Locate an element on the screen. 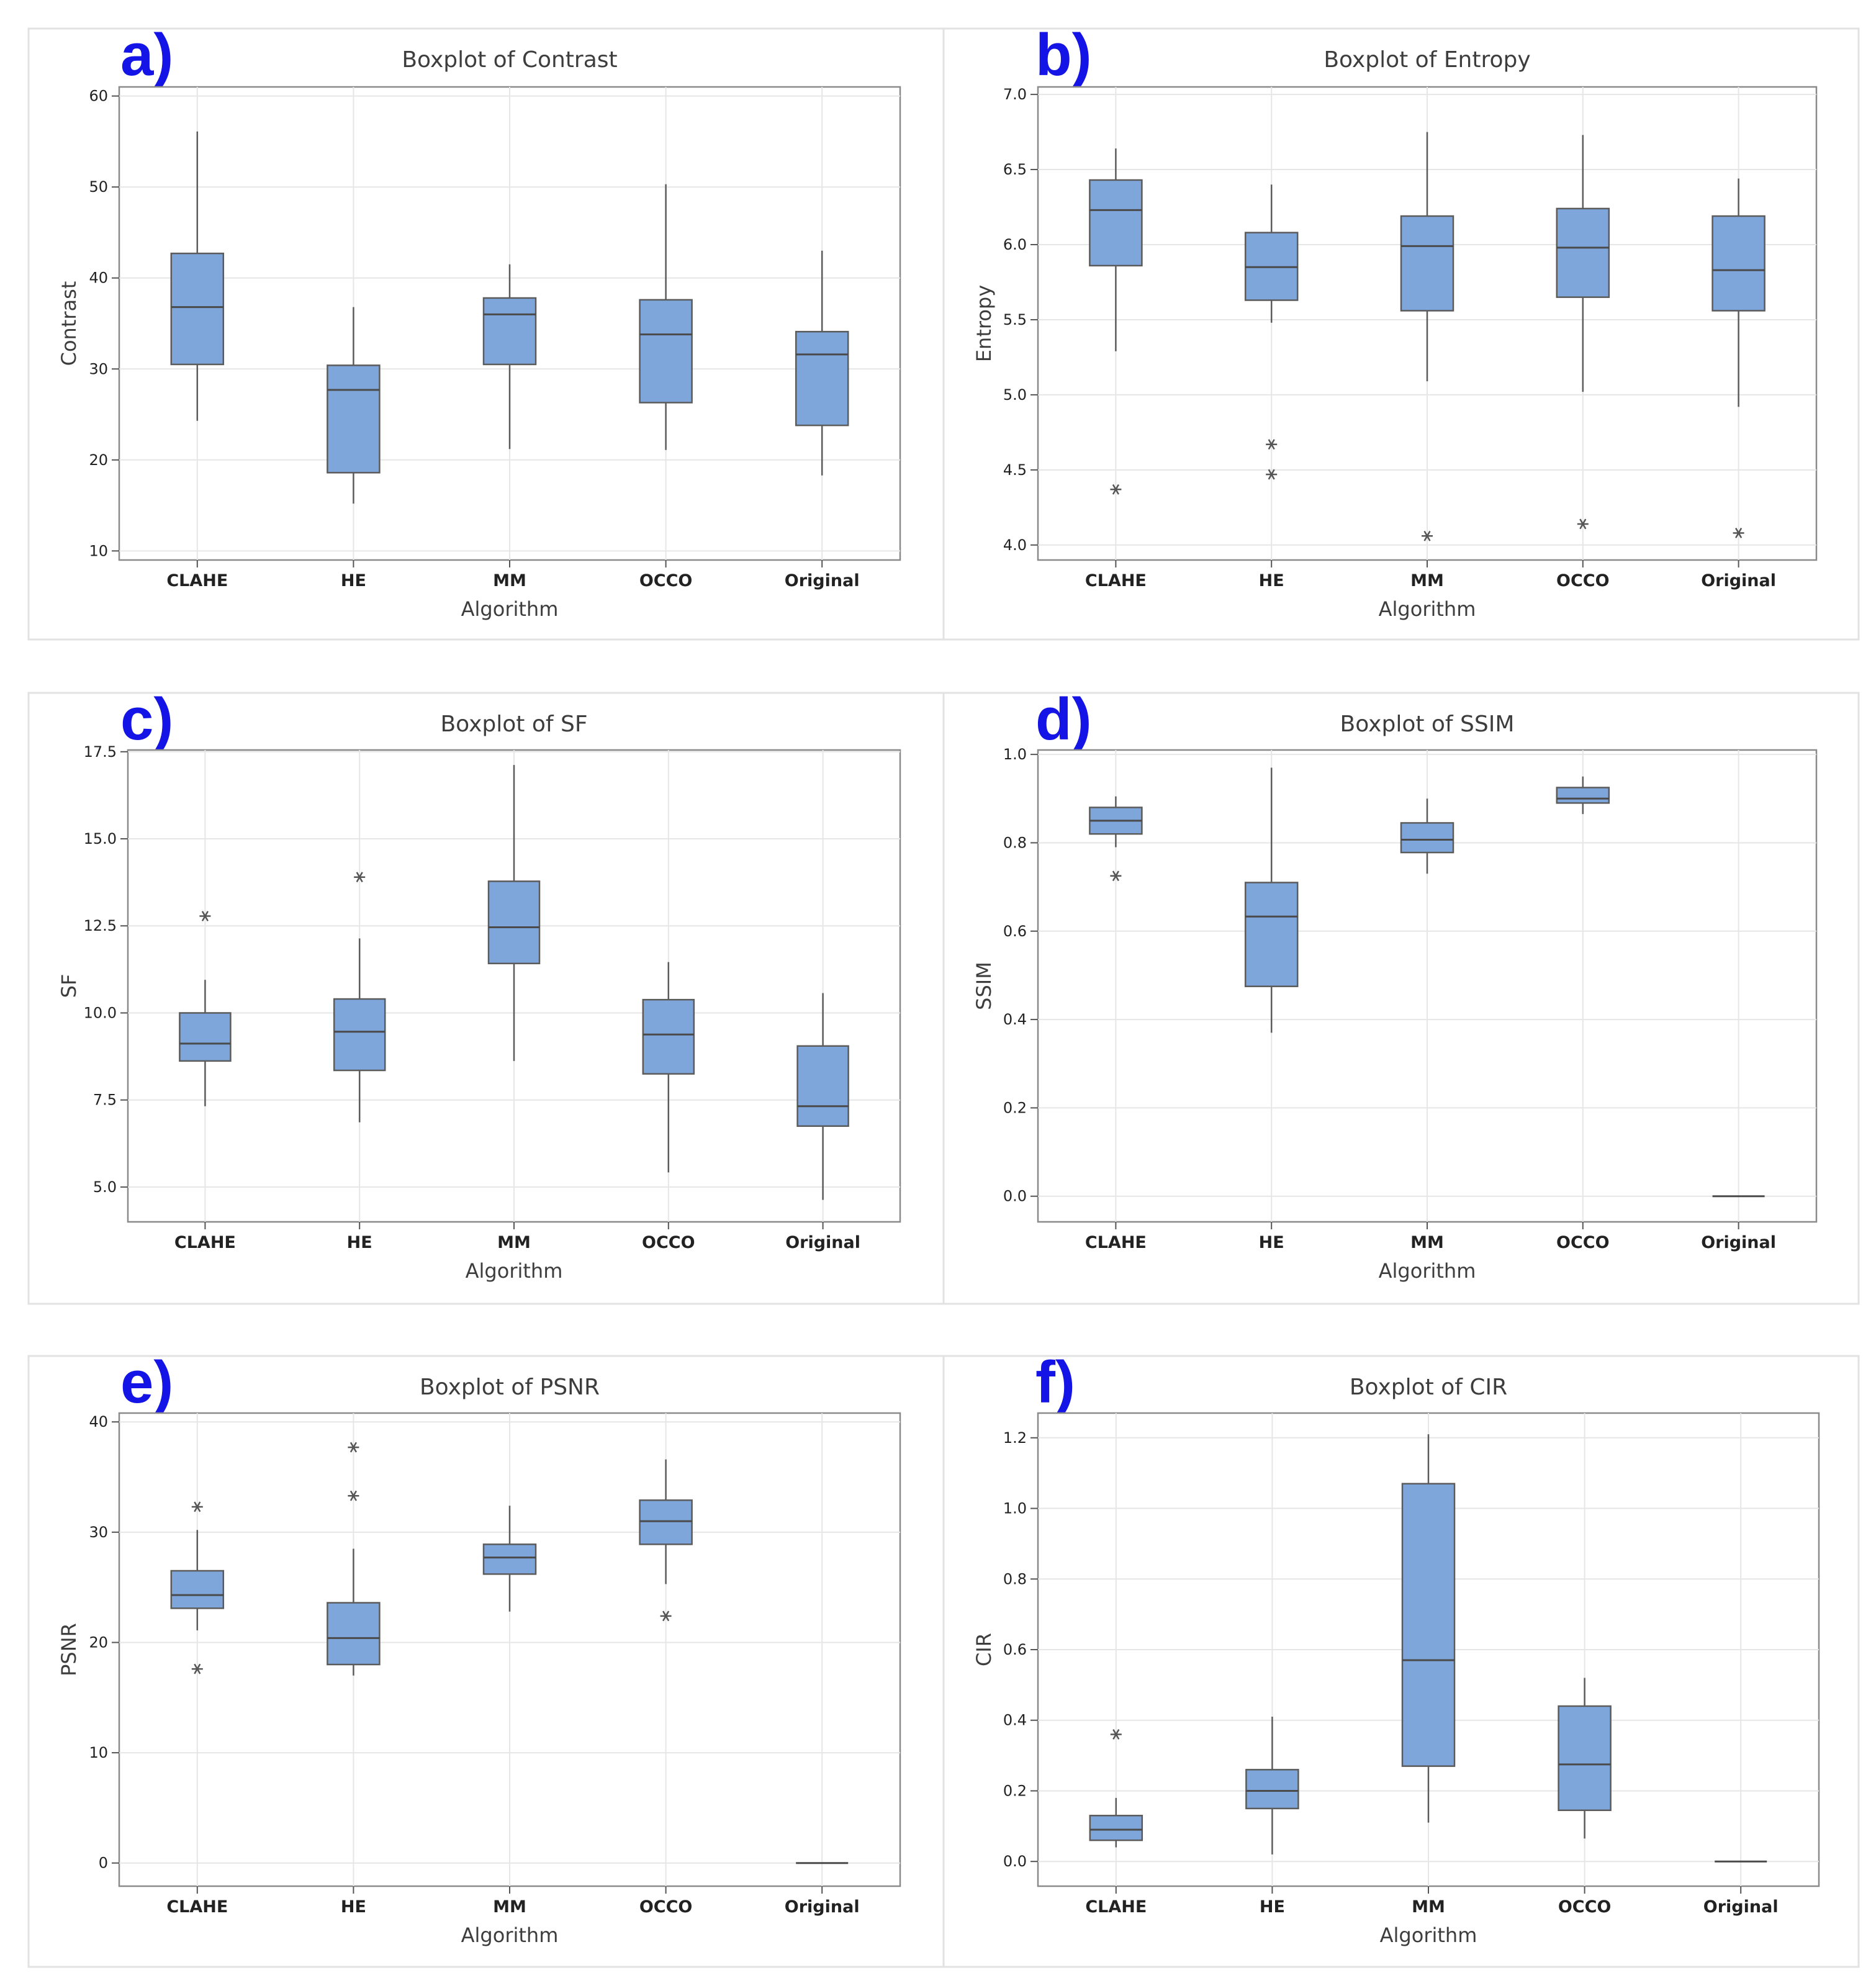  y-axis-title: PSNR is located at coordinates (69, 1649).